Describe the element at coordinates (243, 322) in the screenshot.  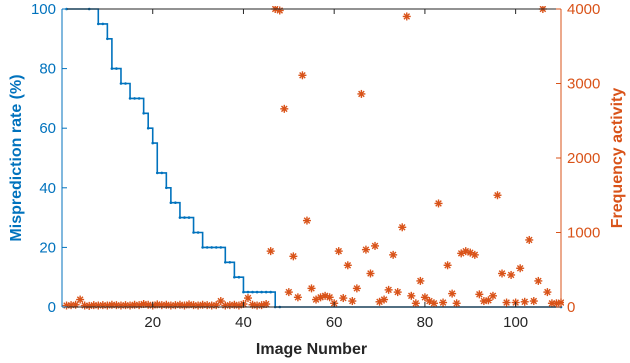
I see `x-tick-label: 40` at that location.